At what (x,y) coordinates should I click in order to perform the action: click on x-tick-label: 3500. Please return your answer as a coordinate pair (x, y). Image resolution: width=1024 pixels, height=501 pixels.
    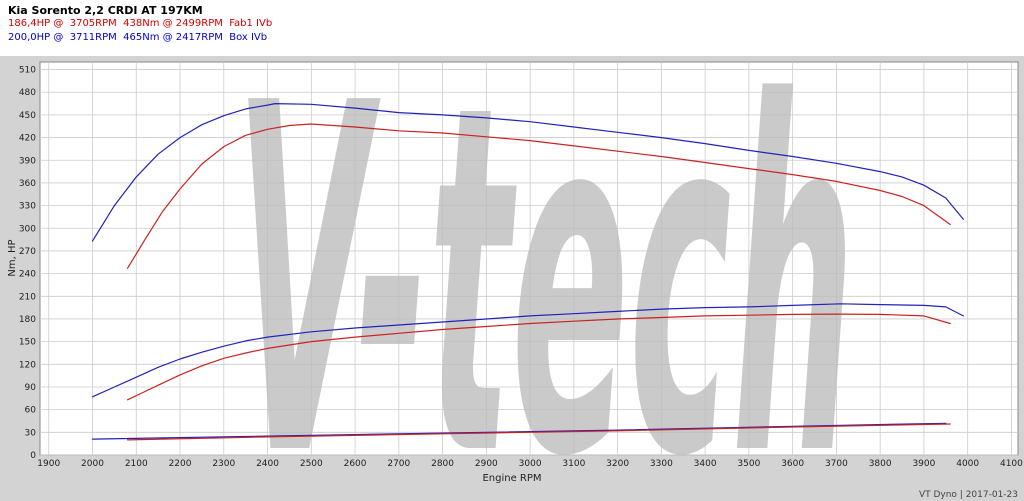
    Looking at the image, I should click on (748, 464).